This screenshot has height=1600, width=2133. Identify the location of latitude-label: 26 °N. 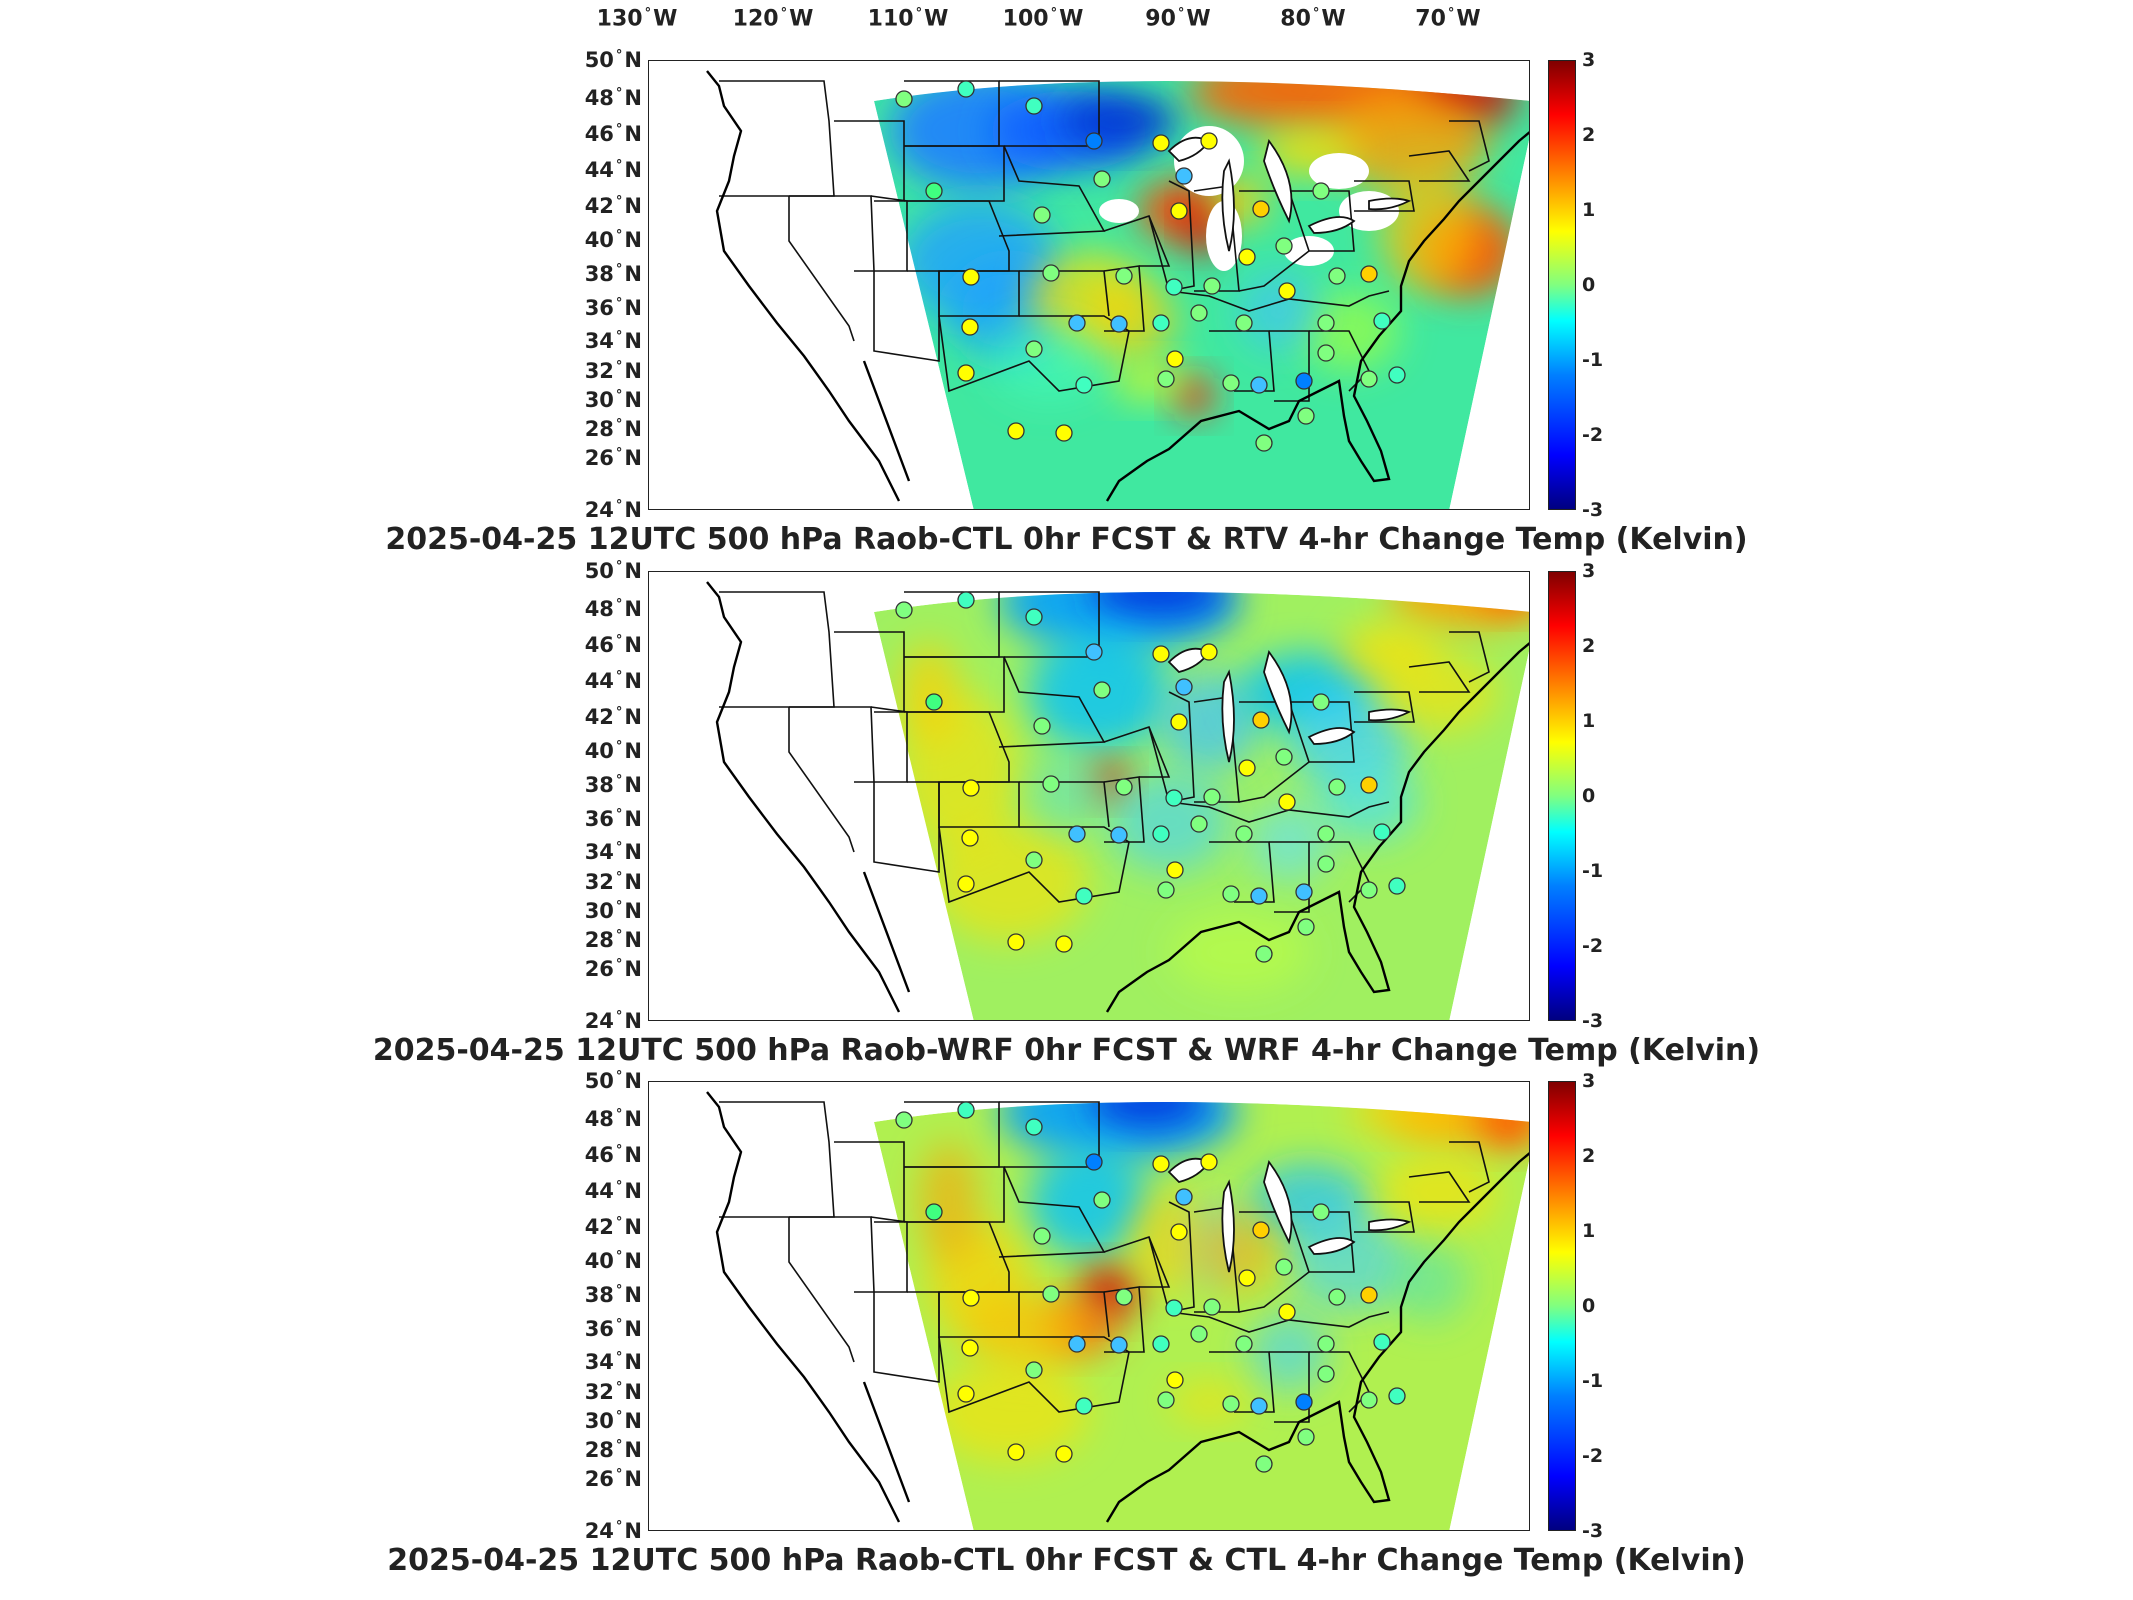
(613, 458).